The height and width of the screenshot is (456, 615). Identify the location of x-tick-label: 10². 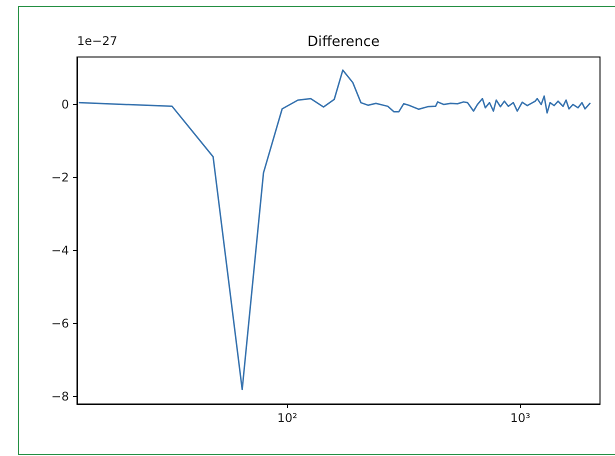
(287, 418).